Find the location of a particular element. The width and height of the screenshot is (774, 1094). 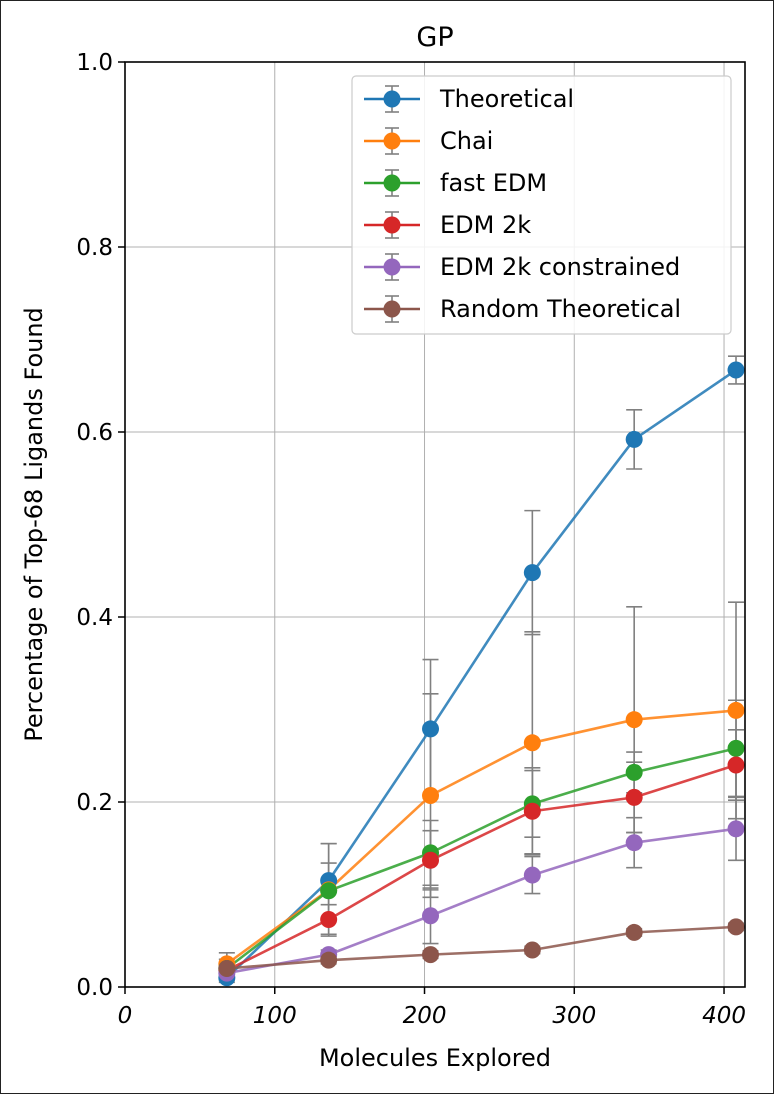

x-tick-label: 100 is located at coordinates (275, 1016).